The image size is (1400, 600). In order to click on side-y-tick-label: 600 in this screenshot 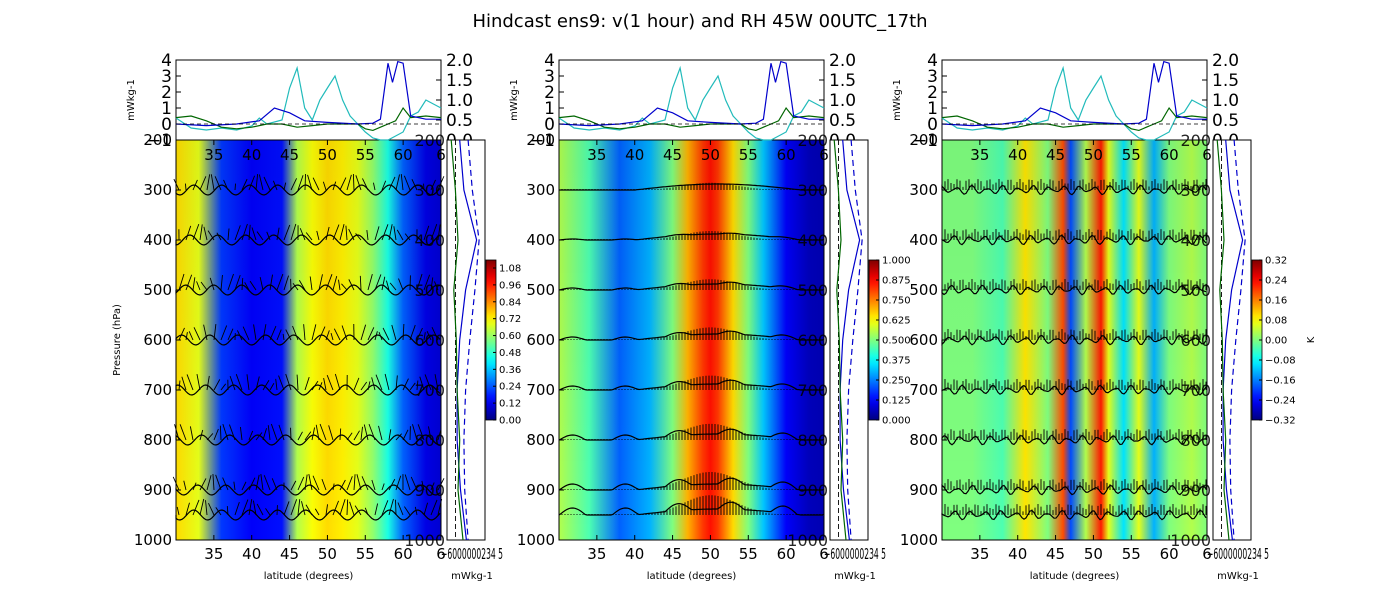, I will do `click(812, 340)`.